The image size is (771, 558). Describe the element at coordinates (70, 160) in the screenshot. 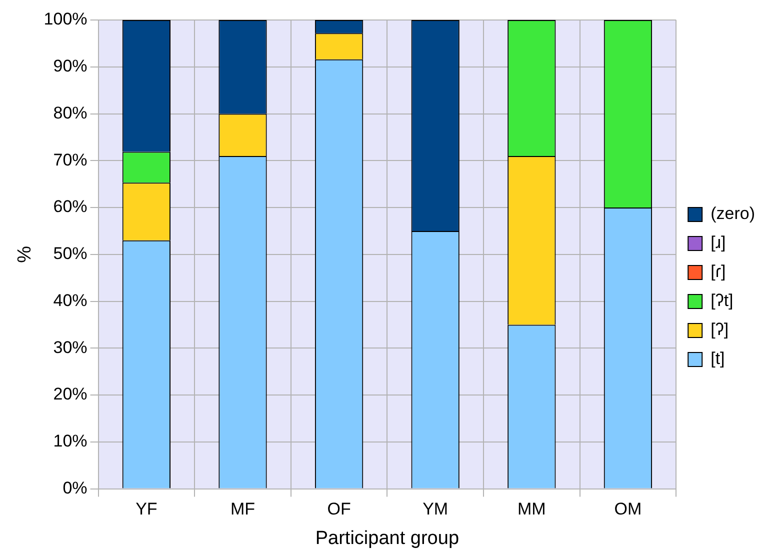

I see `y-tick-label: 70%` at that location.